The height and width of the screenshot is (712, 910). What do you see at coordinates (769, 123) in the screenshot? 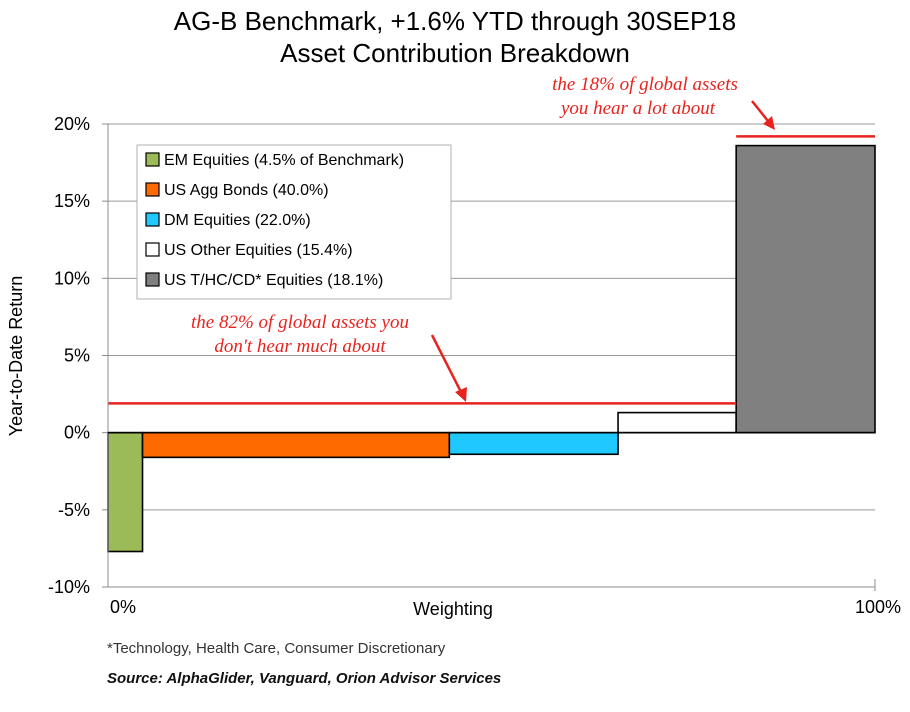
I see `annotation-18pct-arrowhead` at bounding box center [769, 123].